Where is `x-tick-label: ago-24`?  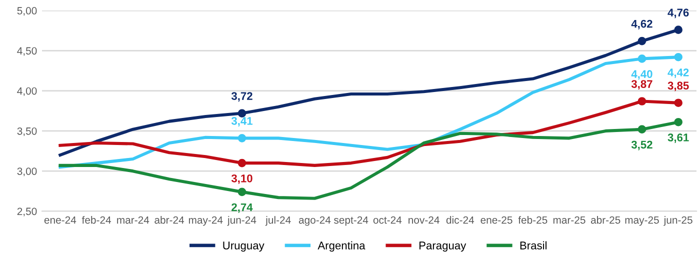 x-tick-label: ago-24 is located at coordinates (314, 221).